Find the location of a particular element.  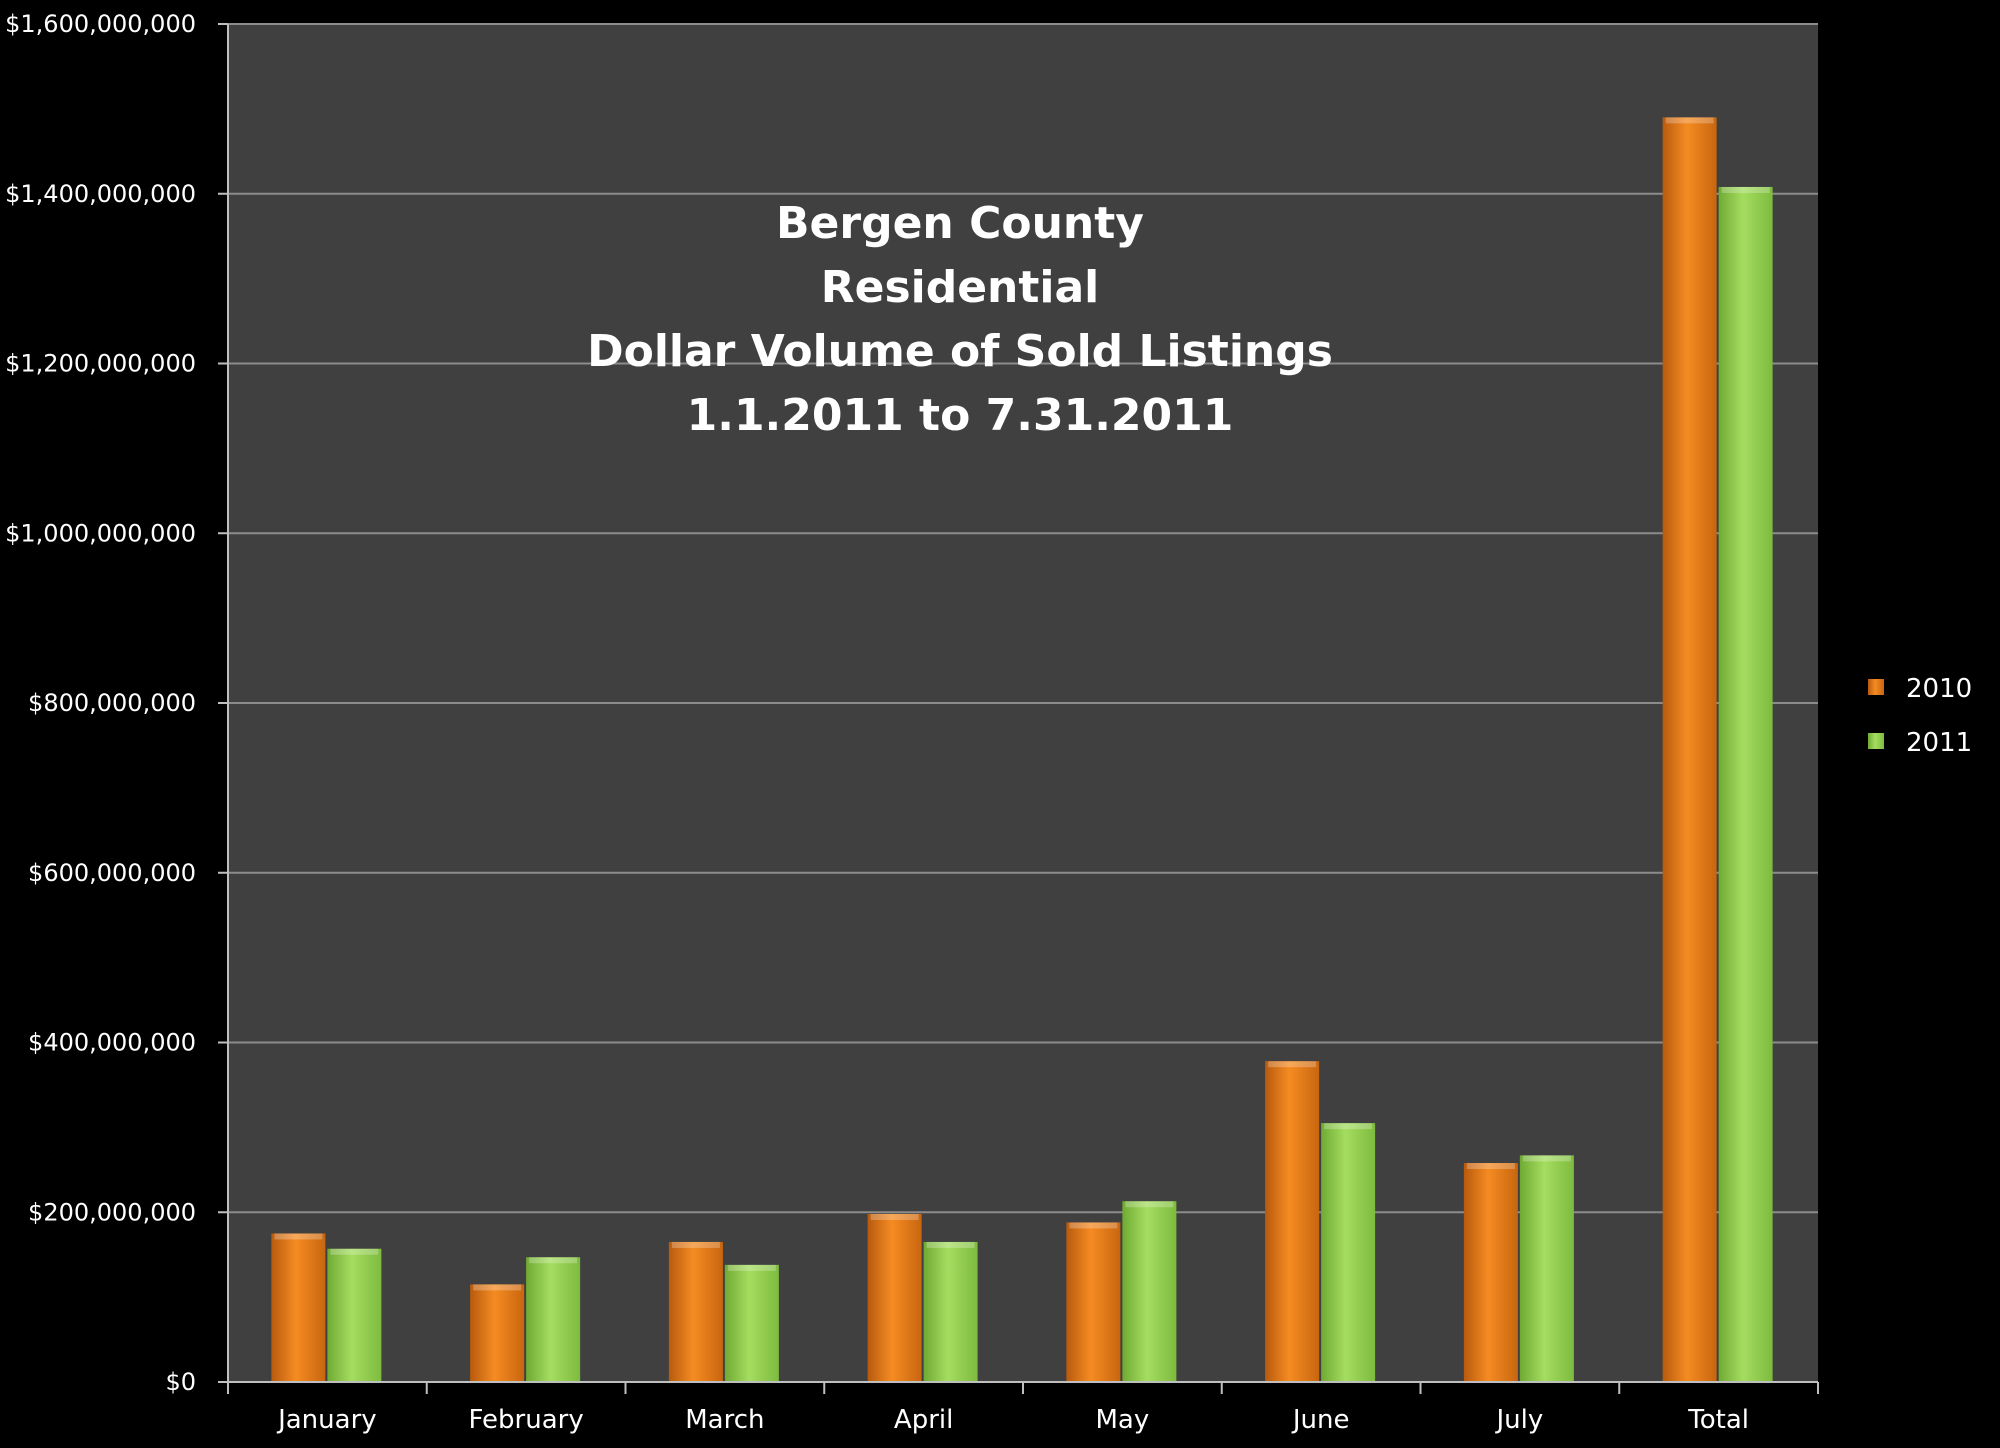

x-tick-label: March is located at coordinates (724, 1420).